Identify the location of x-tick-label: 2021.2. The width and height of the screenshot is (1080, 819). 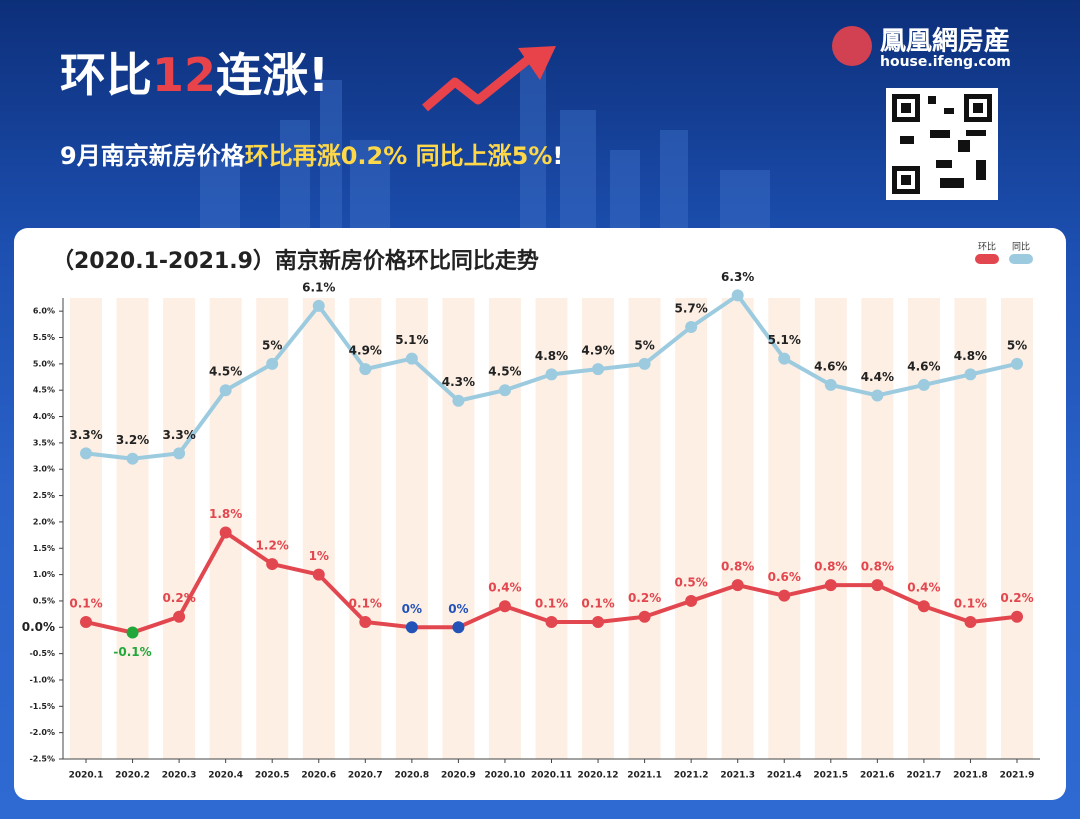
(691, 776).